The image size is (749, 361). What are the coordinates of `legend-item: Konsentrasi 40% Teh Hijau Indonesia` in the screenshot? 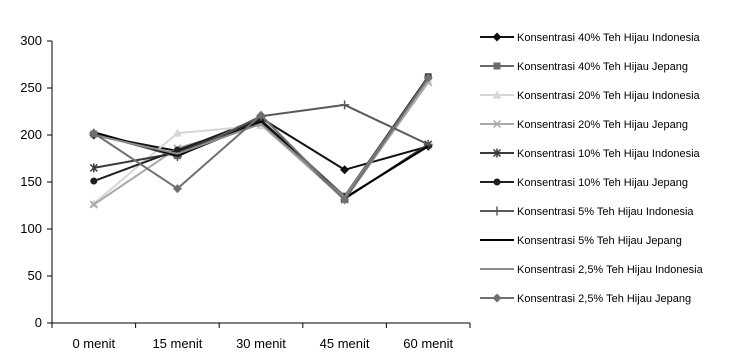 It's located at (590, 38).